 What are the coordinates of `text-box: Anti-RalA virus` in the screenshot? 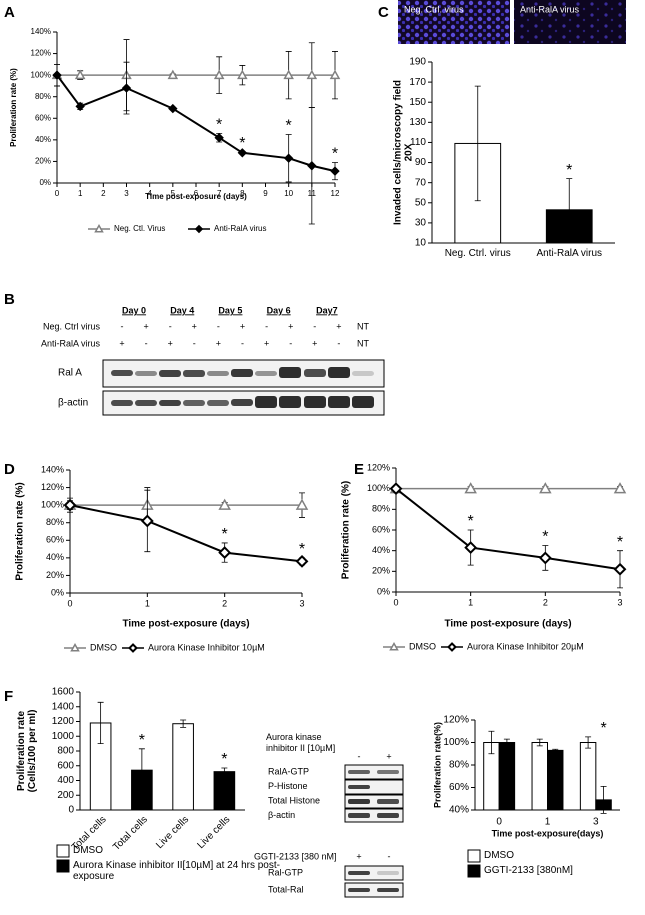 It's located at (569, 253).